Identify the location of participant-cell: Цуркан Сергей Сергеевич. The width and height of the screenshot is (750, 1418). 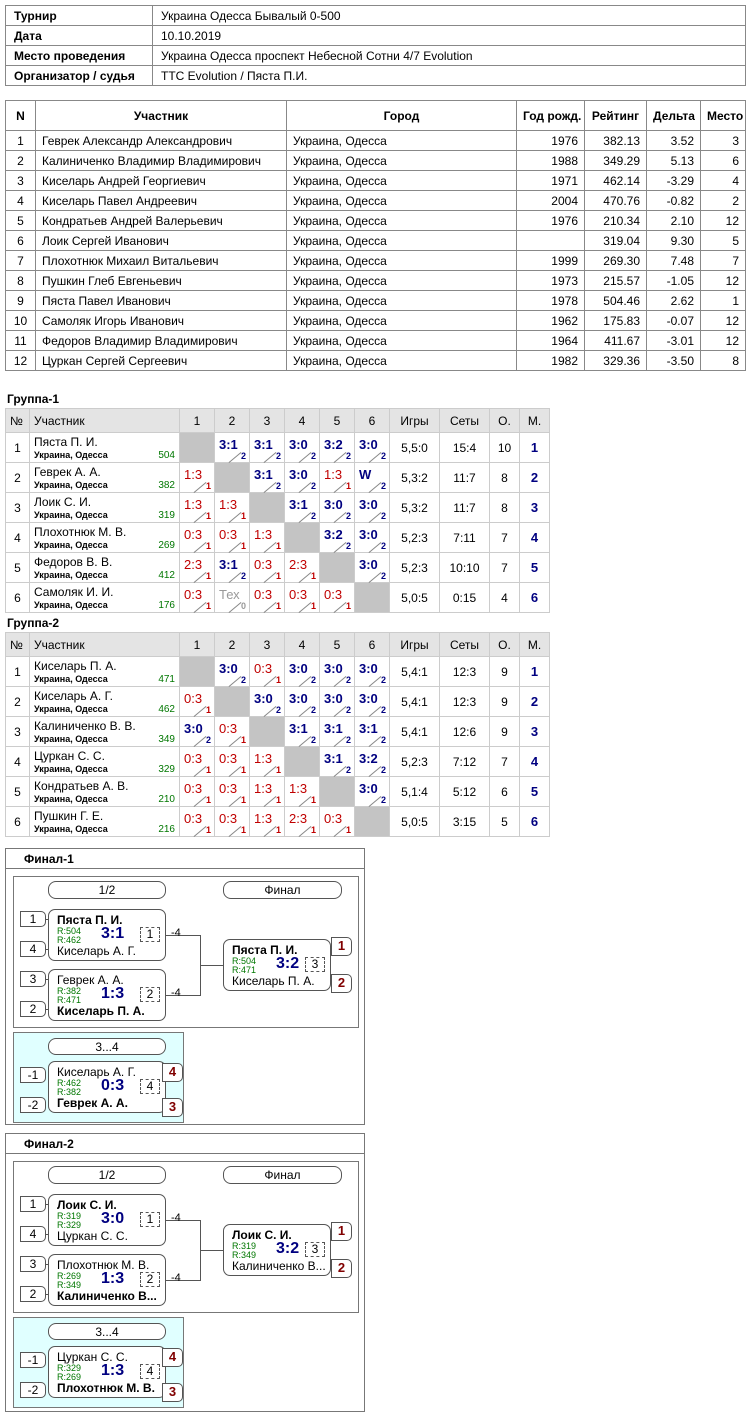
(161, 360).